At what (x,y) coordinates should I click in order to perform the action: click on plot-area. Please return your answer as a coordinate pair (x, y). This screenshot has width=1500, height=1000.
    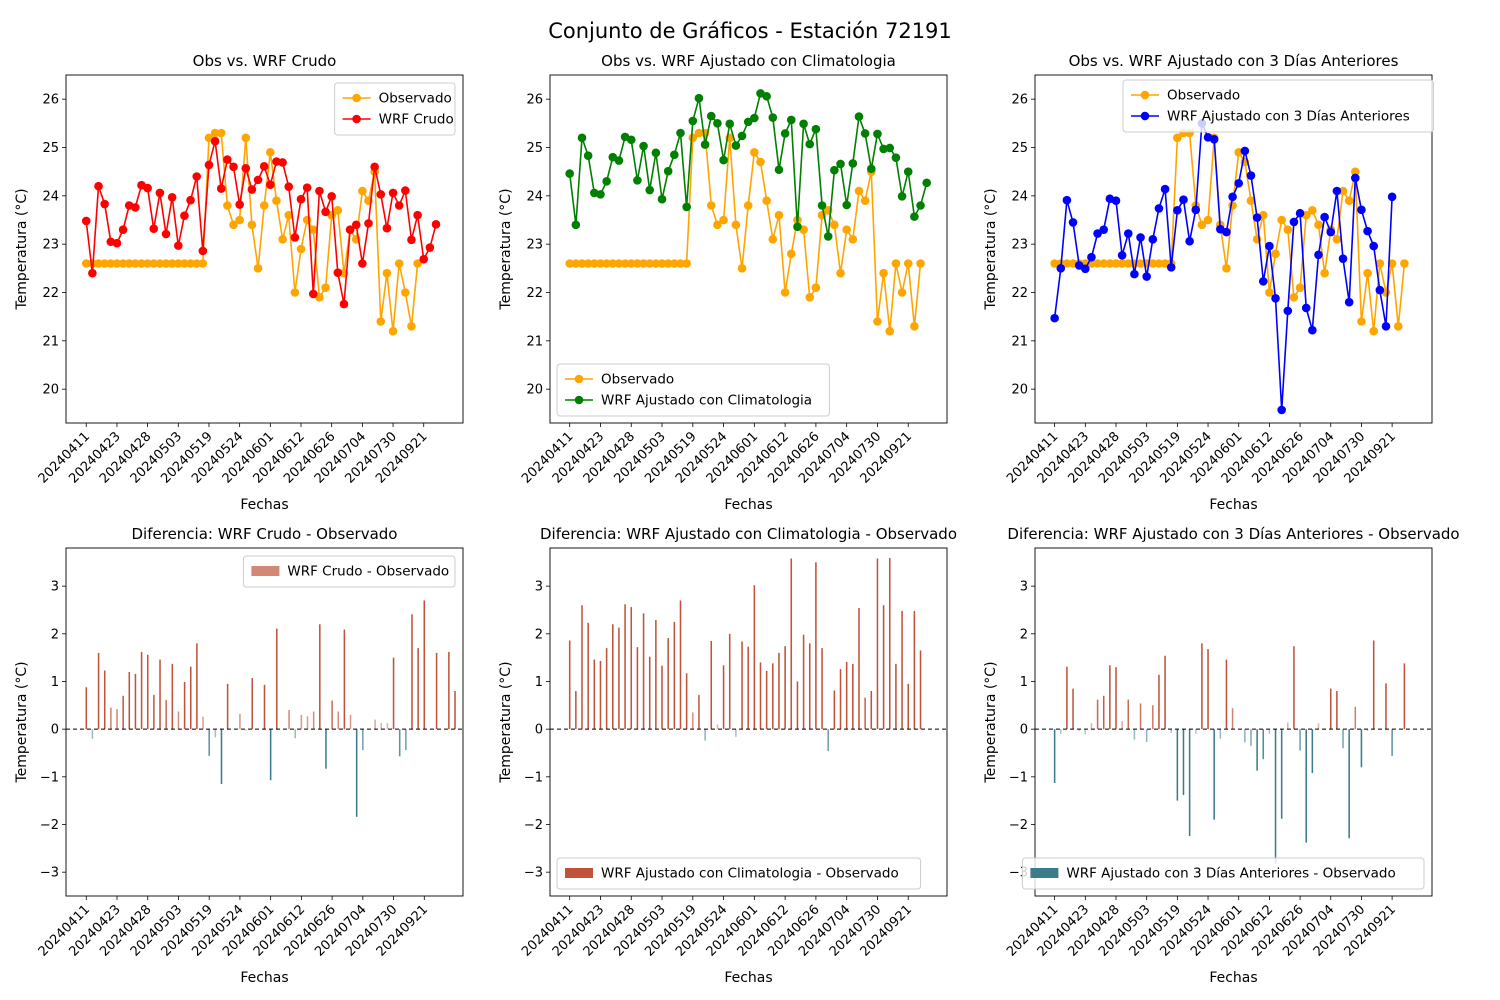
    Looking at the image, I should click on (1229, 267).